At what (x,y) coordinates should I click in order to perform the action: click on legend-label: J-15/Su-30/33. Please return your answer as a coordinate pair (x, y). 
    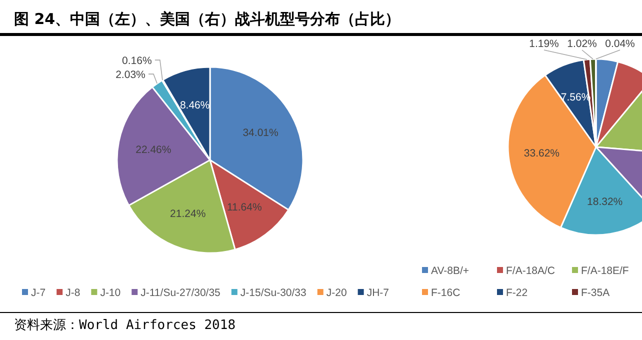
    Looking at the image, I should click on (273, 293).